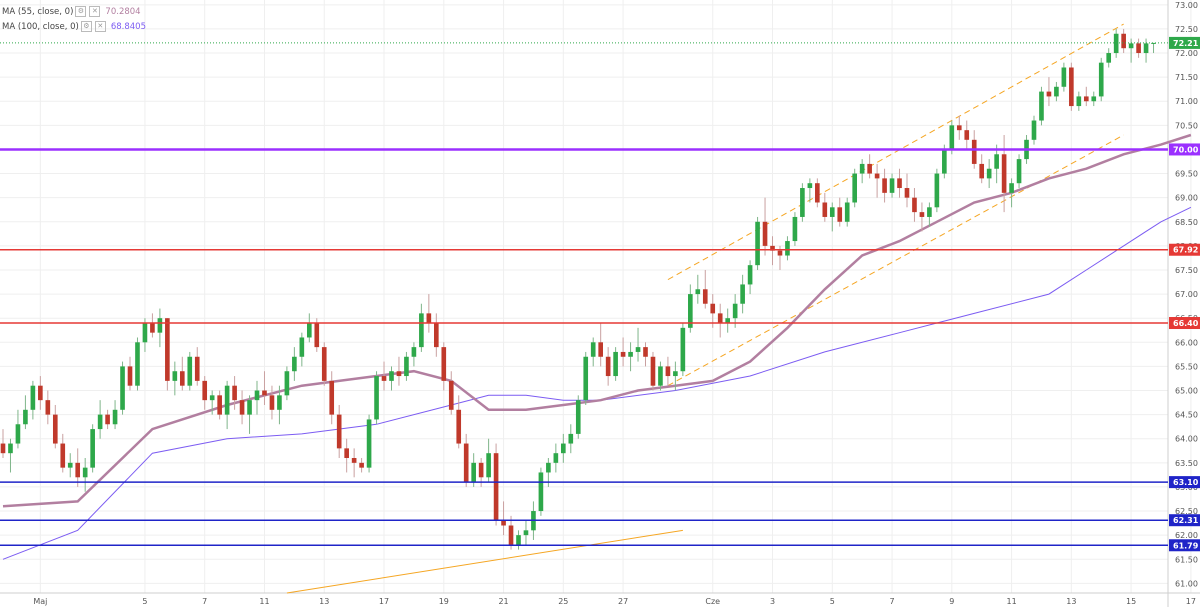 Image resolution: width=1200 pixels, height=607 pixels. Describe the element at coordinates (74, 26) in the screenshot. I see `legend-ma100: MA (100, close, 0) ⚙ ✕ 68.8405` at that location.